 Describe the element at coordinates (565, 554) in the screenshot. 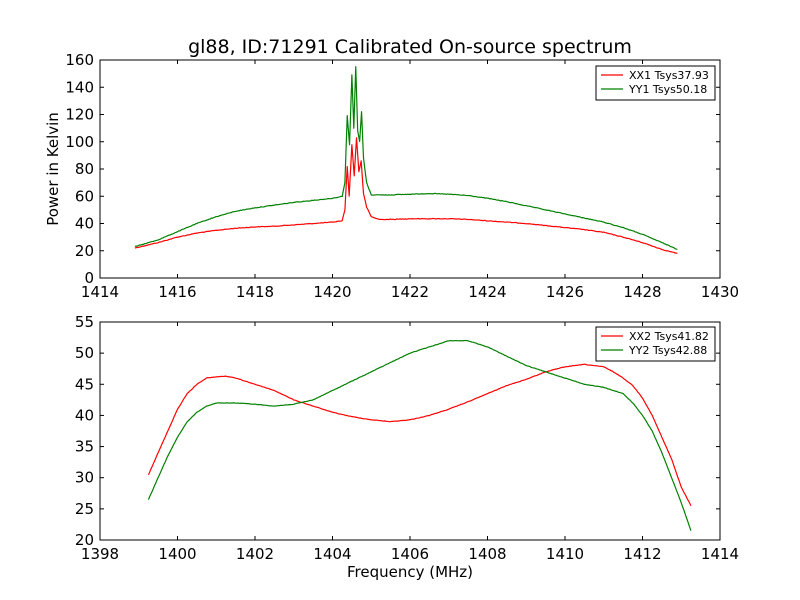

I see `x-tick-label: 1410` at that location.